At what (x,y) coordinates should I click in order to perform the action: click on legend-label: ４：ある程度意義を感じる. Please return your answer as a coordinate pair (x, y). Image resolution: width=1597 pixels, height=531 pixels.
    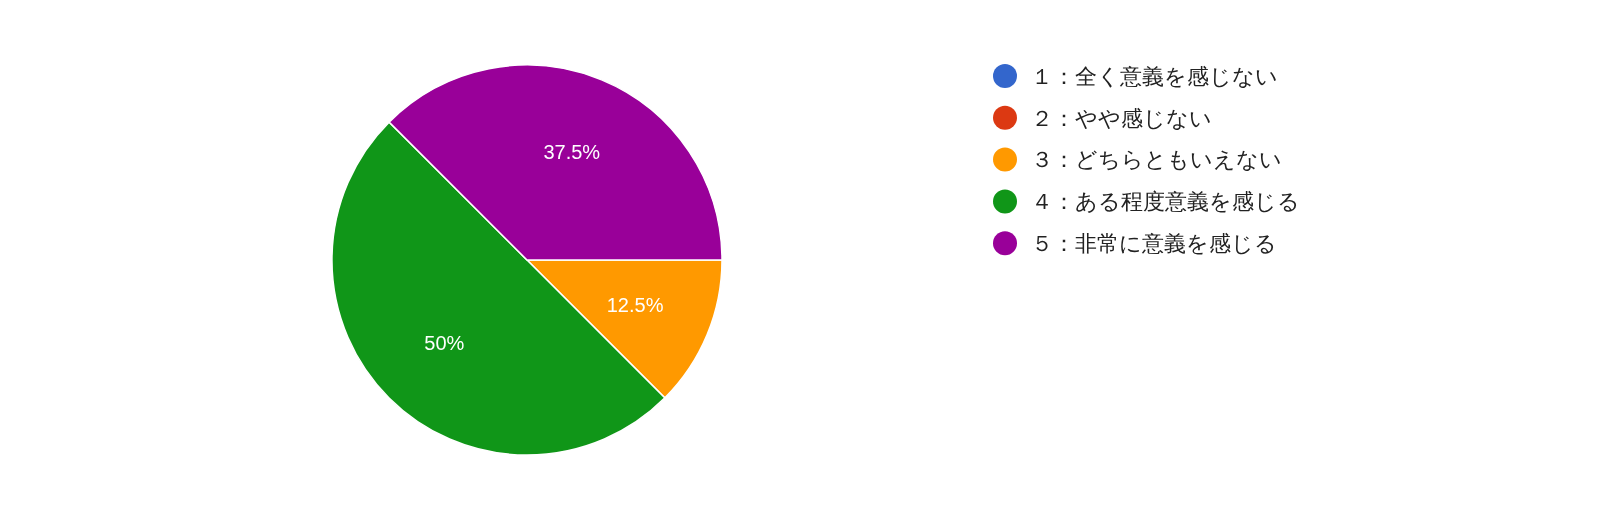
    Looking at the image, I should click on (1165, 202).